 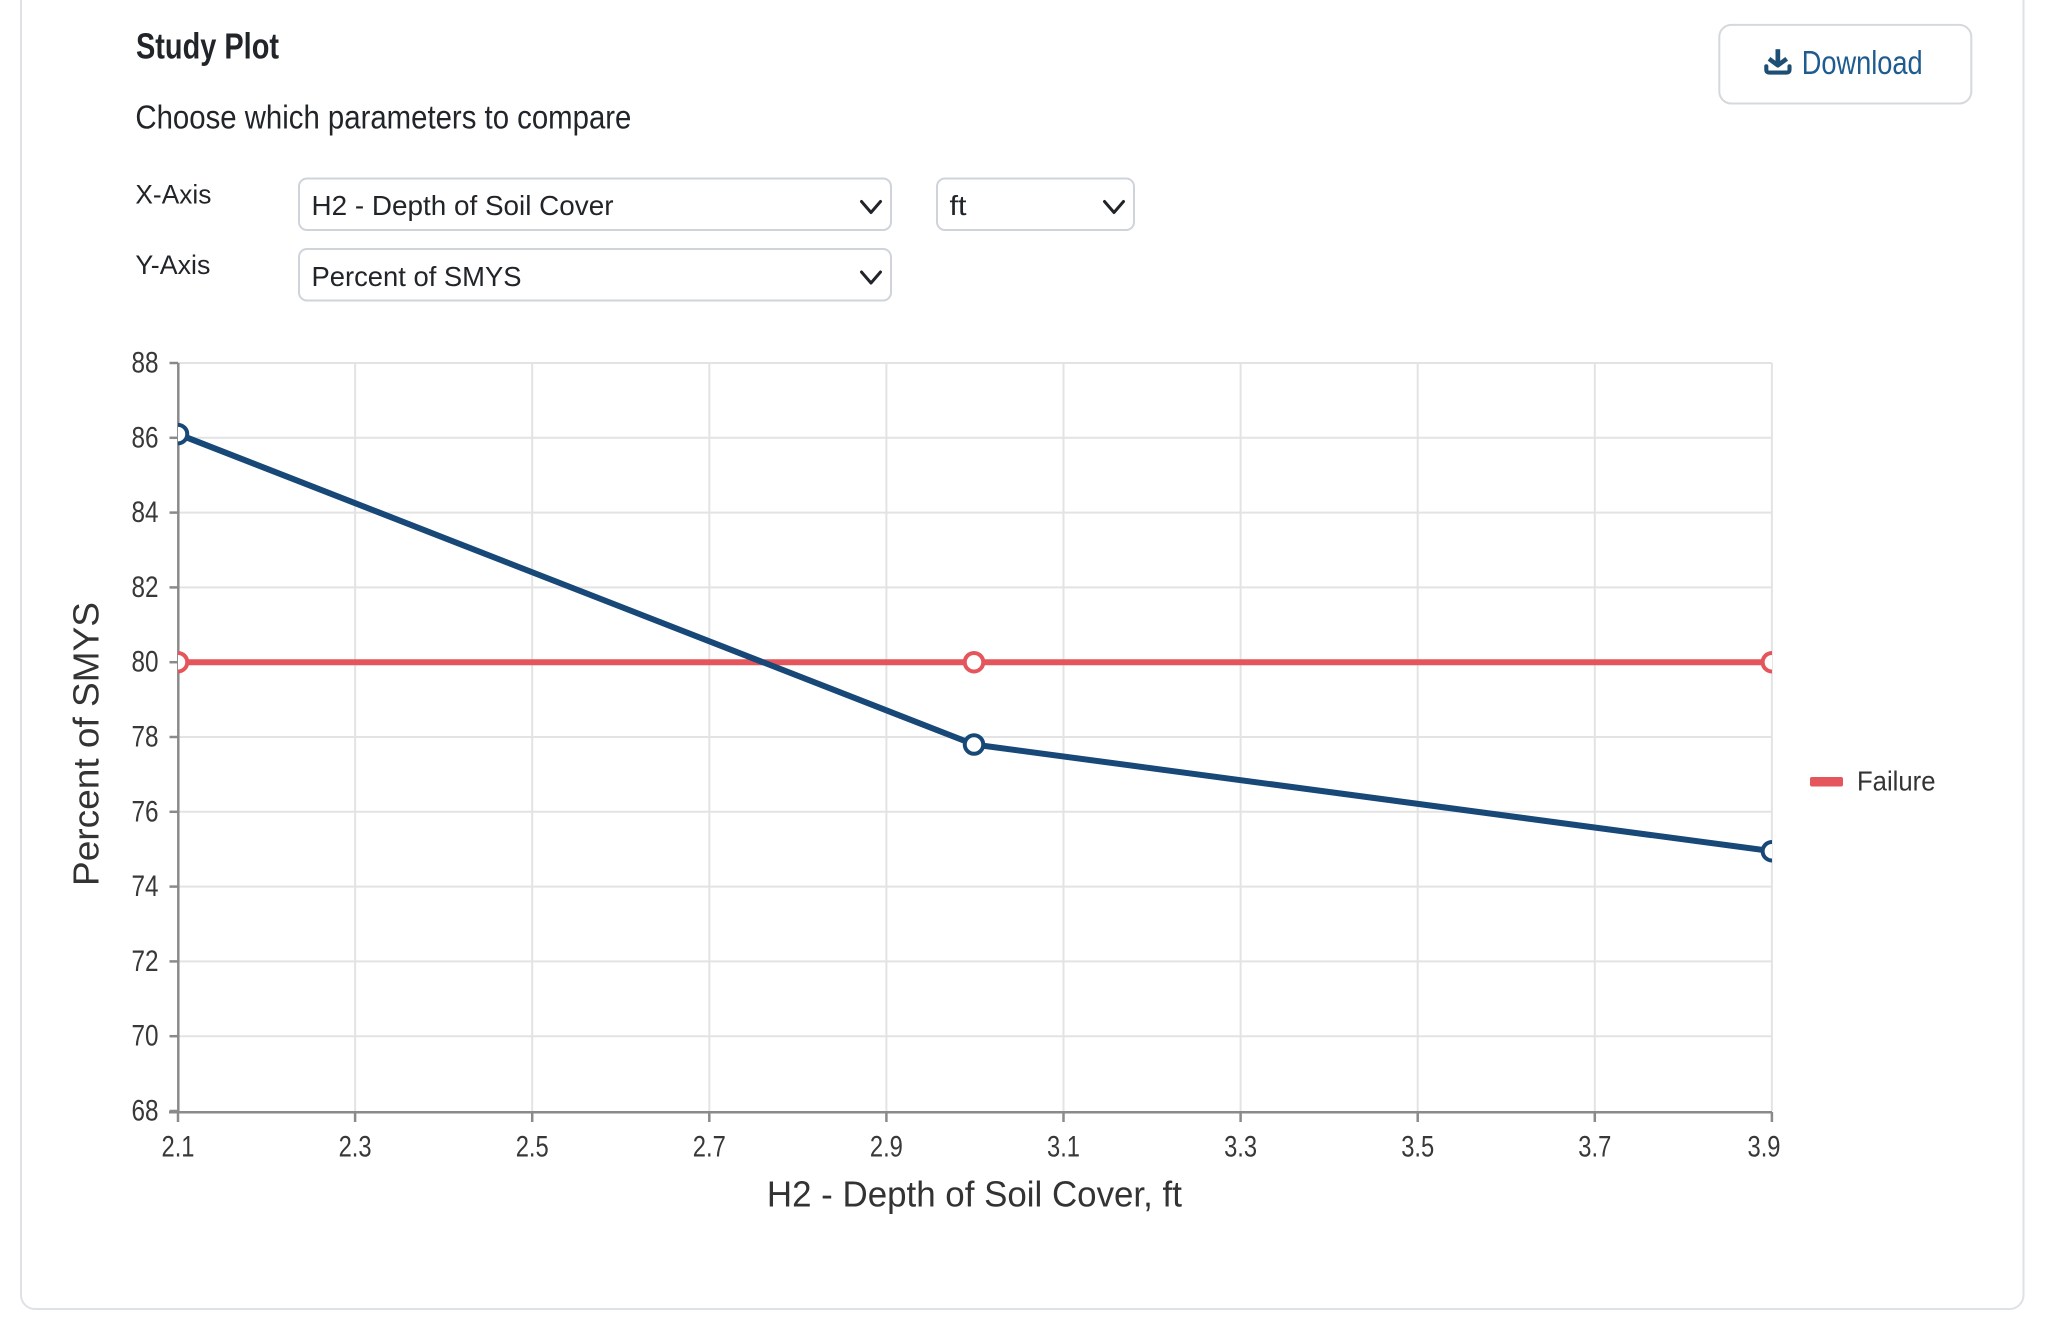 I want to click on svg-text: H2 - Depth of Soil Cover, ft, so click(x=974, y=1194).